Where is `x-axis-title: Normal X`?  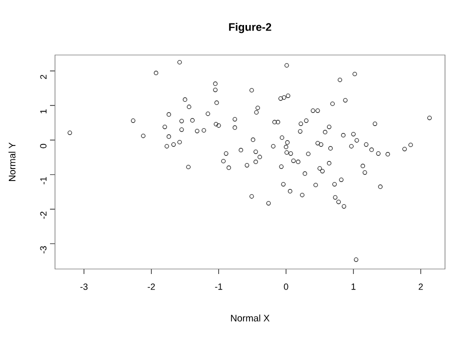
x-axis-title: Normal X is located at coordinates (250, 318).